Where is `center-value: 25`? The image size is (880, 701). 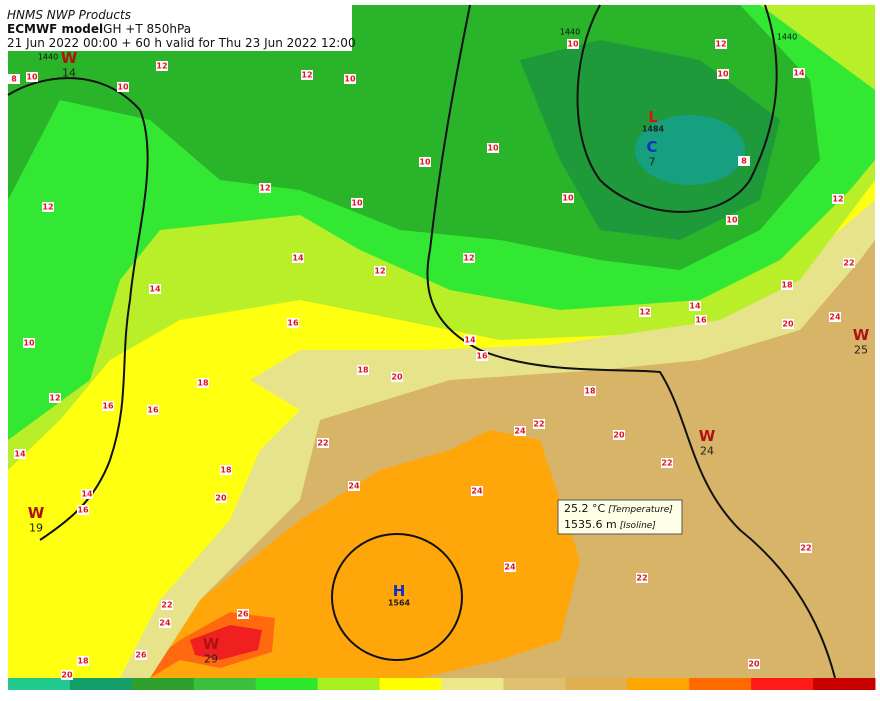 center-value: 25 is located at coordinates (861, 350).